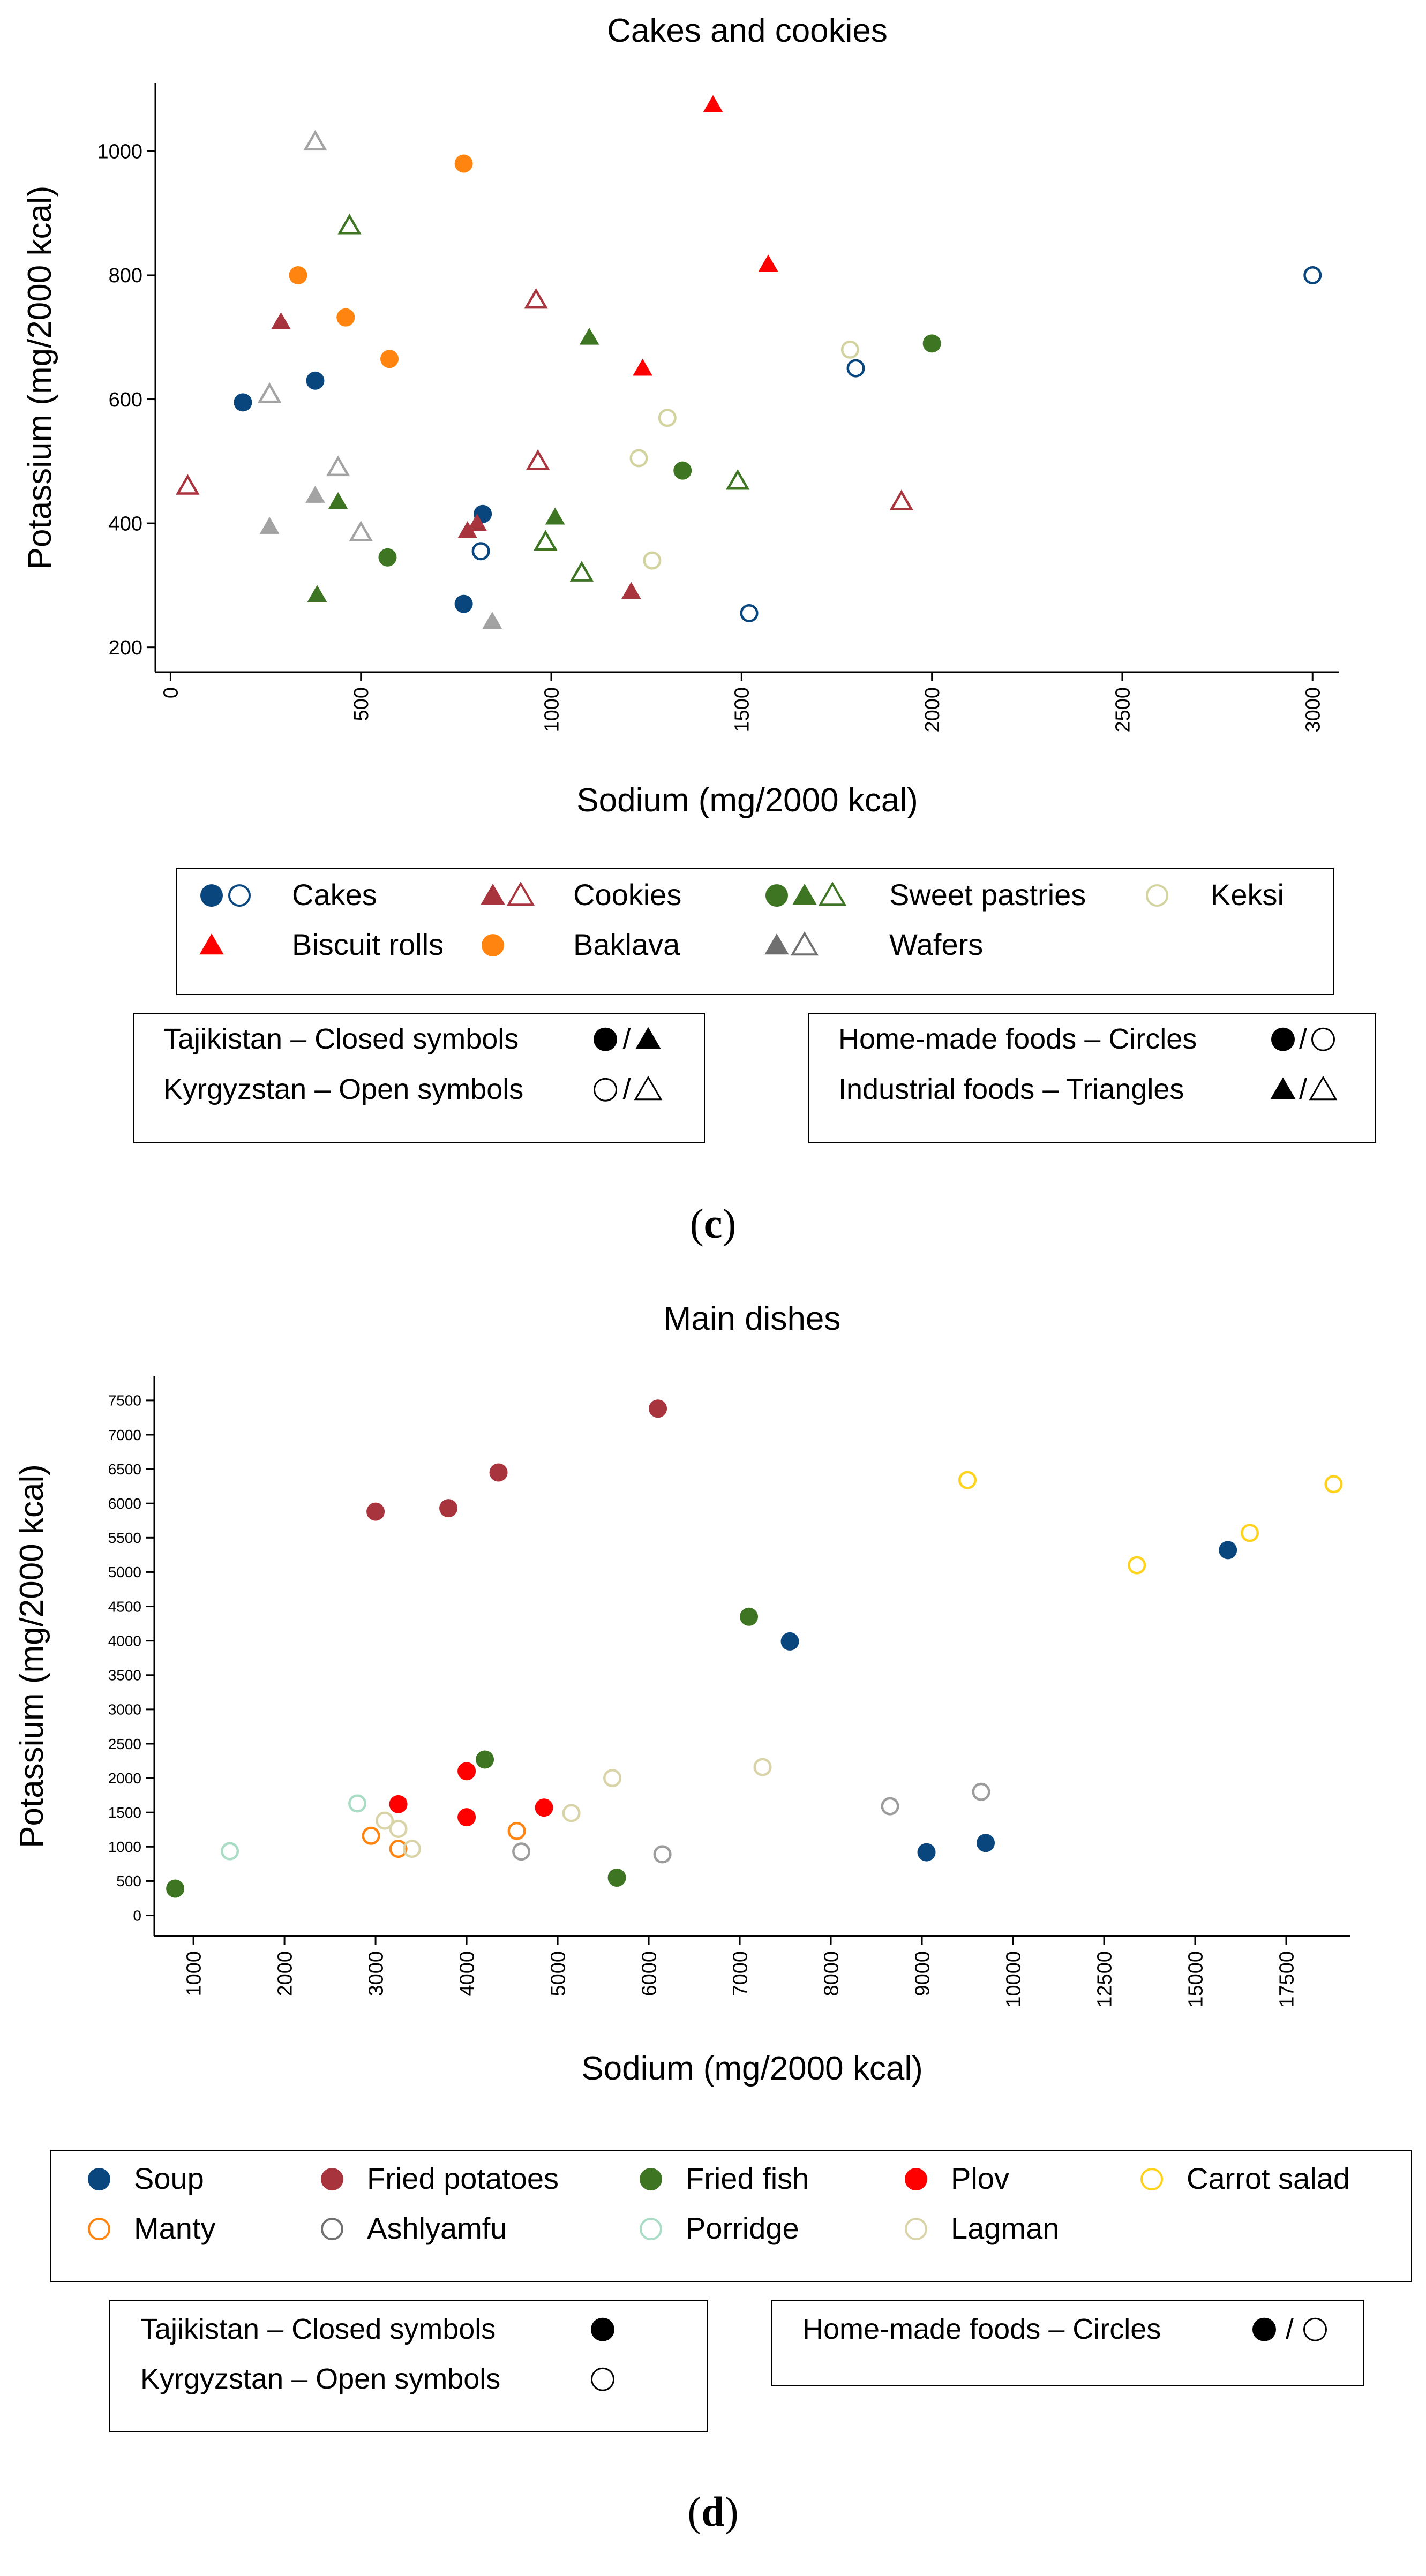 The image size is (1426, 2576). I want to click on x-tick-label: 6000, so click(650, 1974).